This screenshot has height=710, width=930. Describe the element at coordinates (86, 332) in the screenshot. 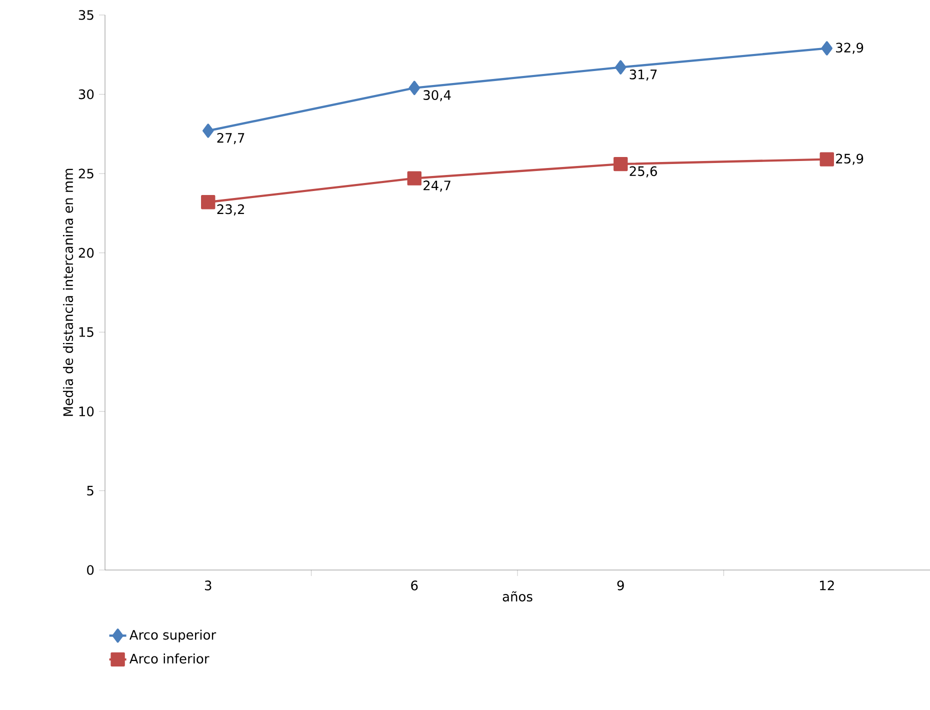

I see `y-tick-label: 15` at that location.